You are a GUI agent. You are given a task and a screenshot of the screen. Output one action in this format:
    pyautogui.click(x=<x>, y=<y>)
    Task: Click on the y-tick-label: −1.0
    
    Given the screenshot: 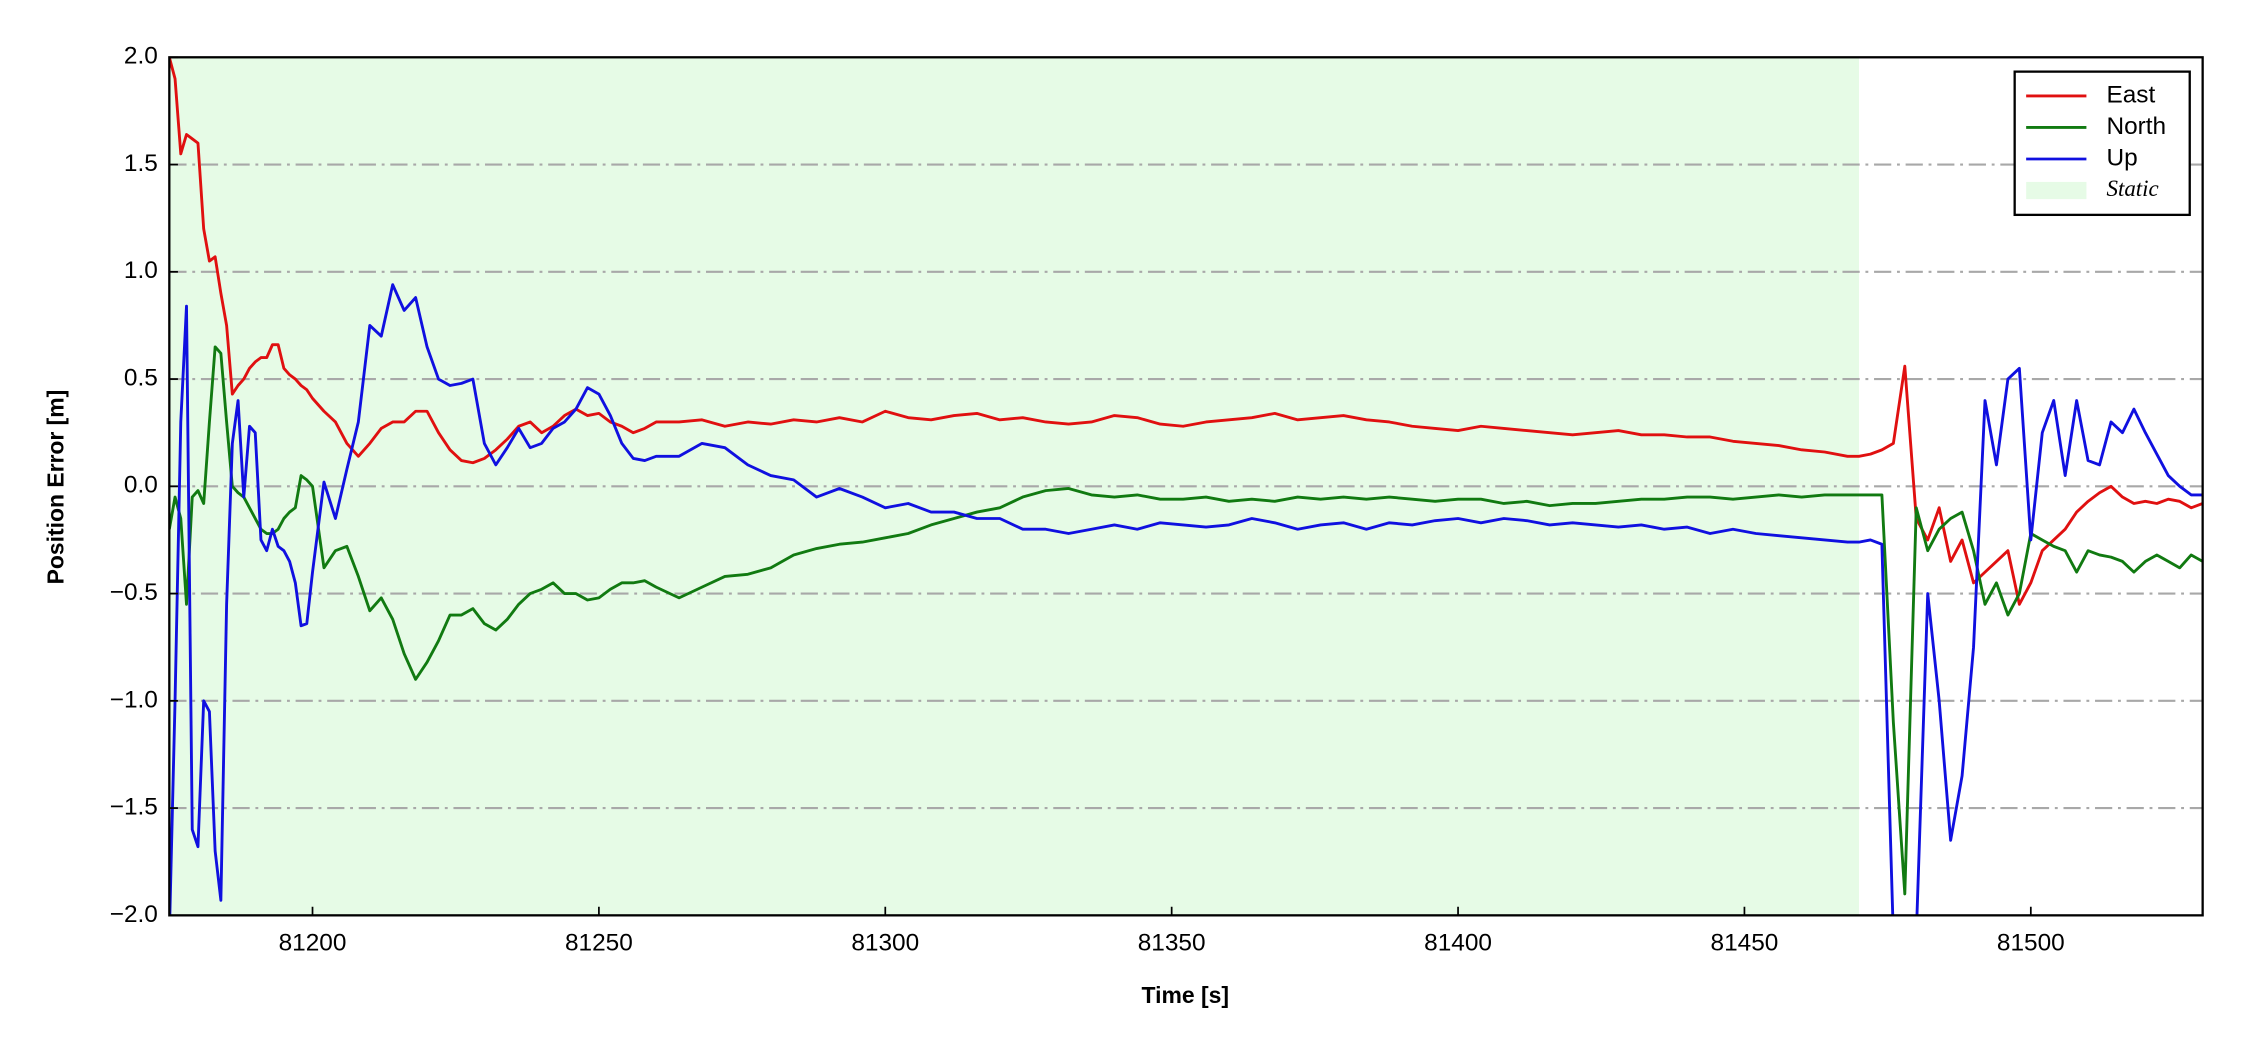 What is the action you would take?
    pyautogui.click(x=134, y=699)
    